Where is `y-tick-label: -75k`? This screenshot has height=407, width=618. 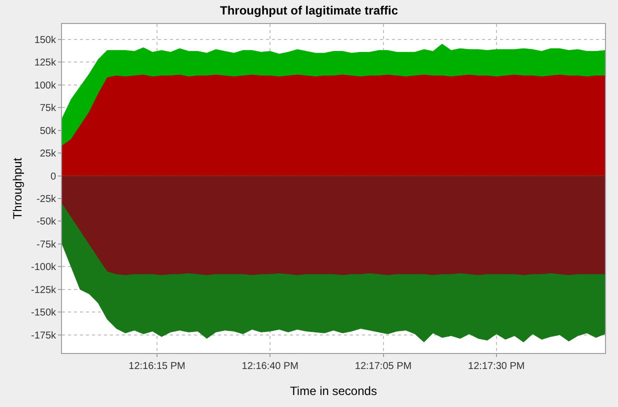
y-tick-label: -75k is located at coordinates (46, 244).